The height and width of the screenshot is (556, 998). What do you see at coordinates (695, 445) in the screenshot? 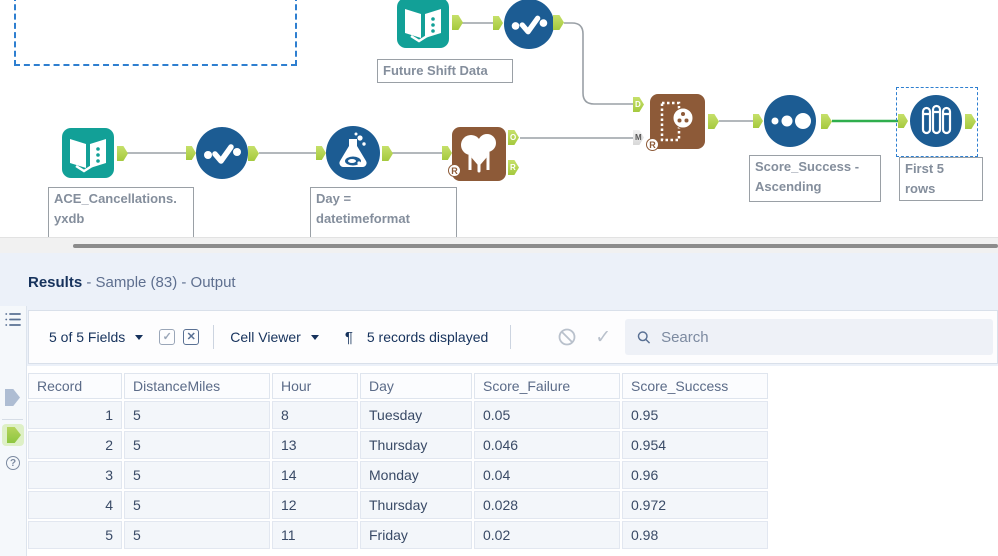
I see `table-cell: 0.954` at bounding box center [695, 445].